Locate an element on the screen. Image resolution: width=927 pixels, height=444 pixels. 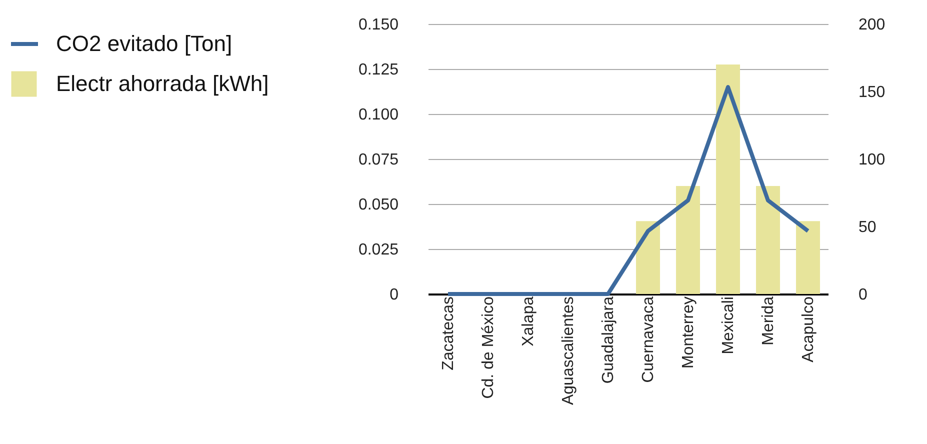
y2-tick-label: 200 is located at coordinates (872, 25).